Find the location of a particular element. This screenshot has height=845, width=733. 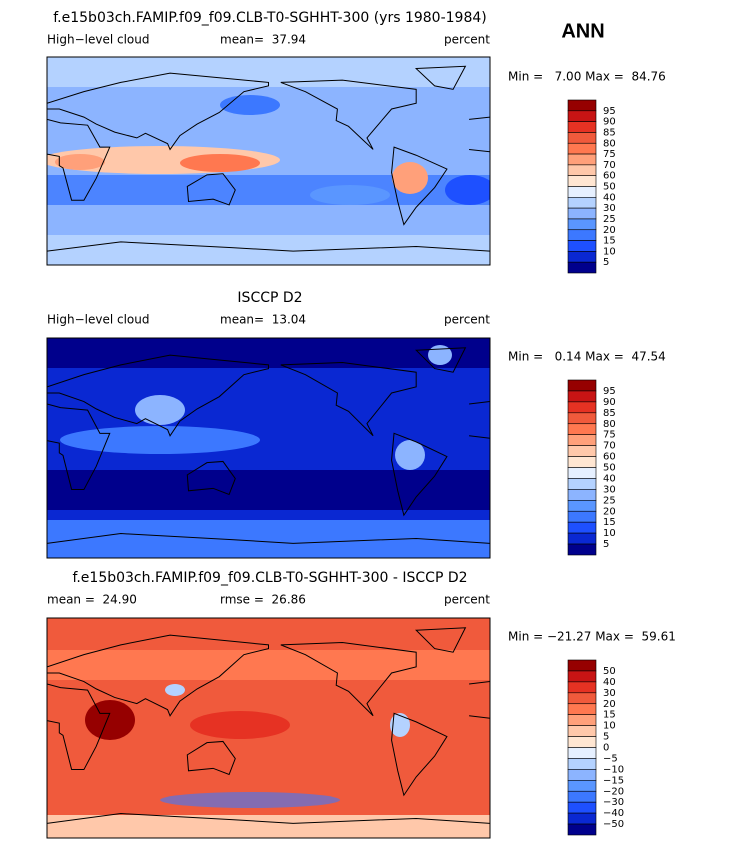

panel-title: ISCCP D2 is located at coordinates (269, 298).